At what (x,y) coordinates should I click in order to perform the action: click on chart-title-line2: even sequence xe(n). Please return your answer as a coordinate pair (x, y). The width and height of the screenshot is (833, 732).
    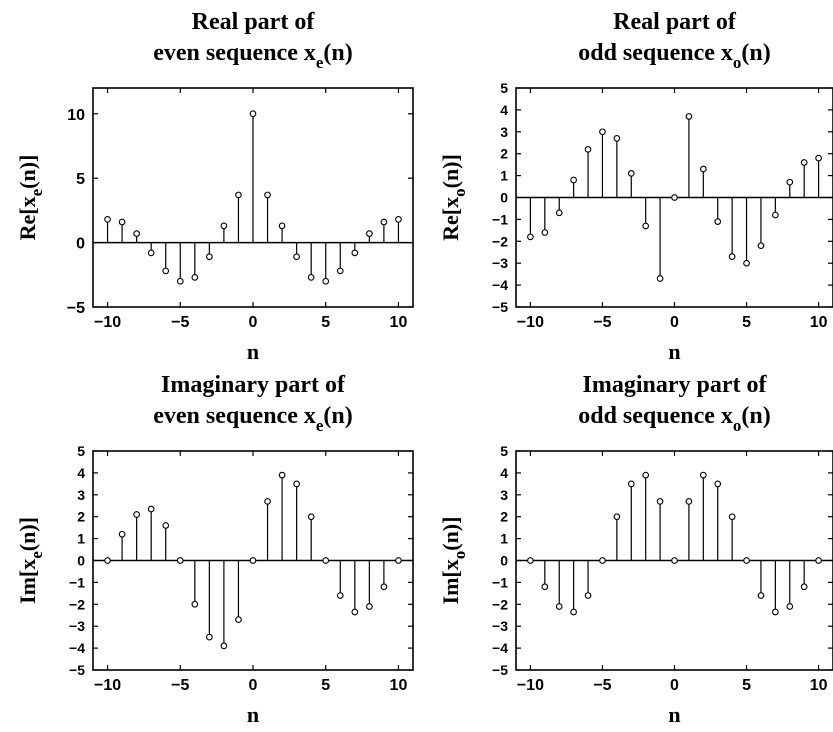
    Looking at the image, I should click on (253, 56).